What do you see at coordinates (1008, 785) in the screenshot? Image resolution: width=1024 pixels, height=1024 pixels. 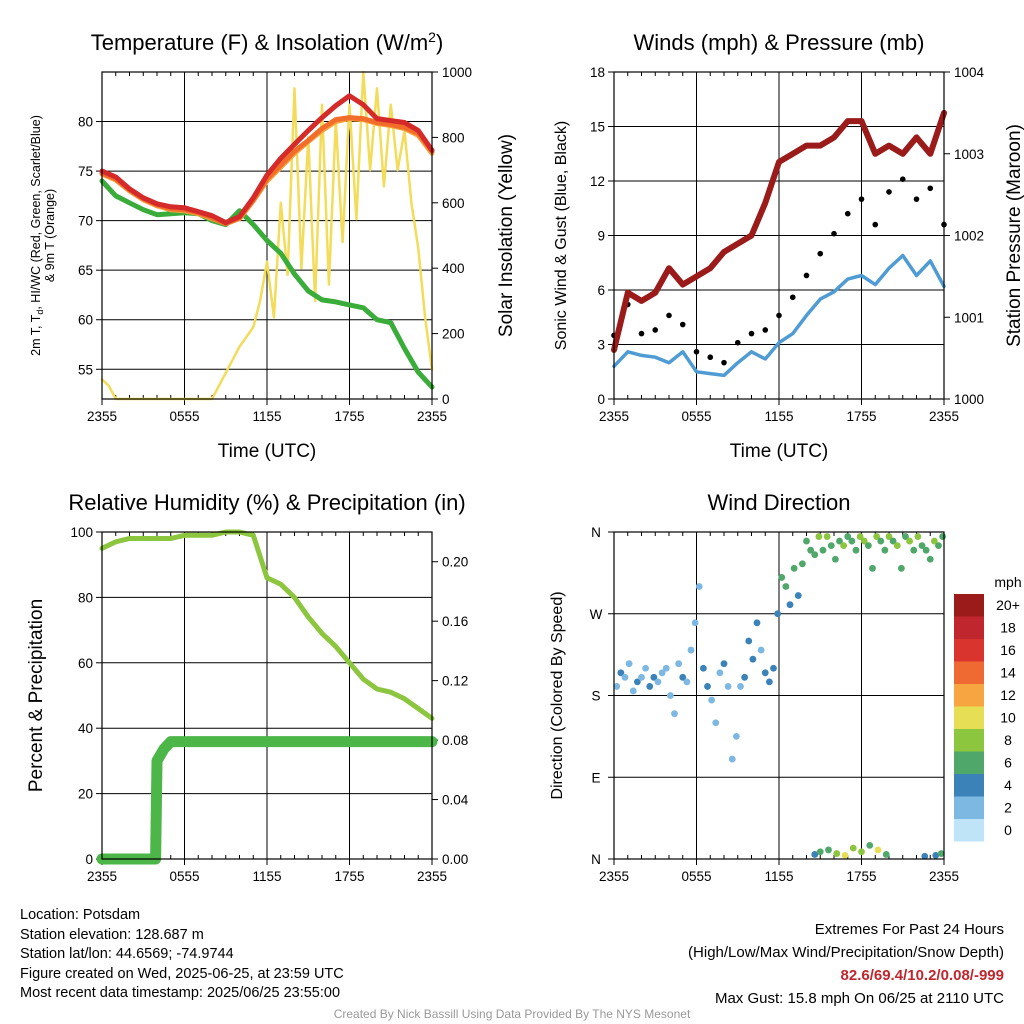 I see `colorbar-label: 4` at bounding box center [1008, 785].